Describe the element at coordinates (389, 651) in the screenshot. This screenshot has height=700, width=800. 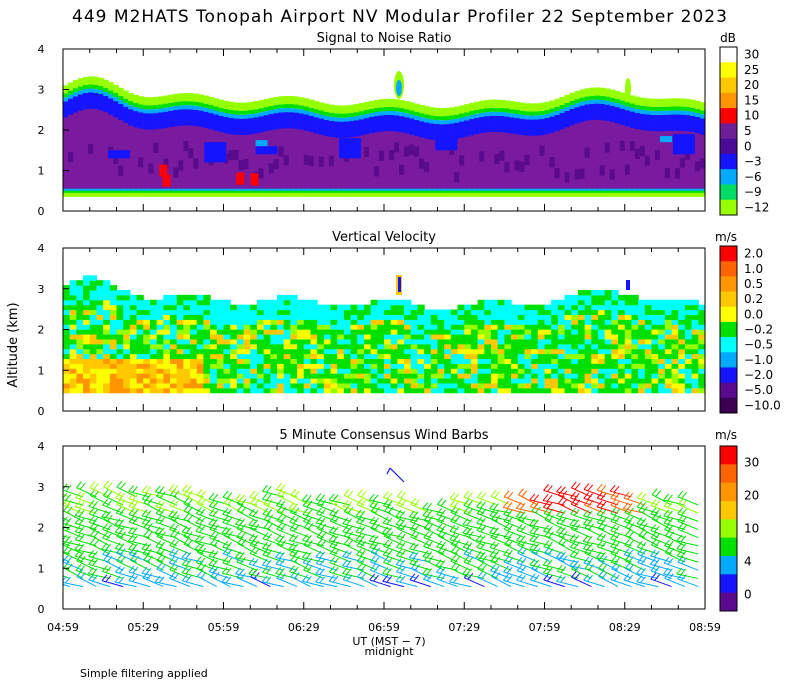
I see `x-axis-sublabel: midnight` at that location.